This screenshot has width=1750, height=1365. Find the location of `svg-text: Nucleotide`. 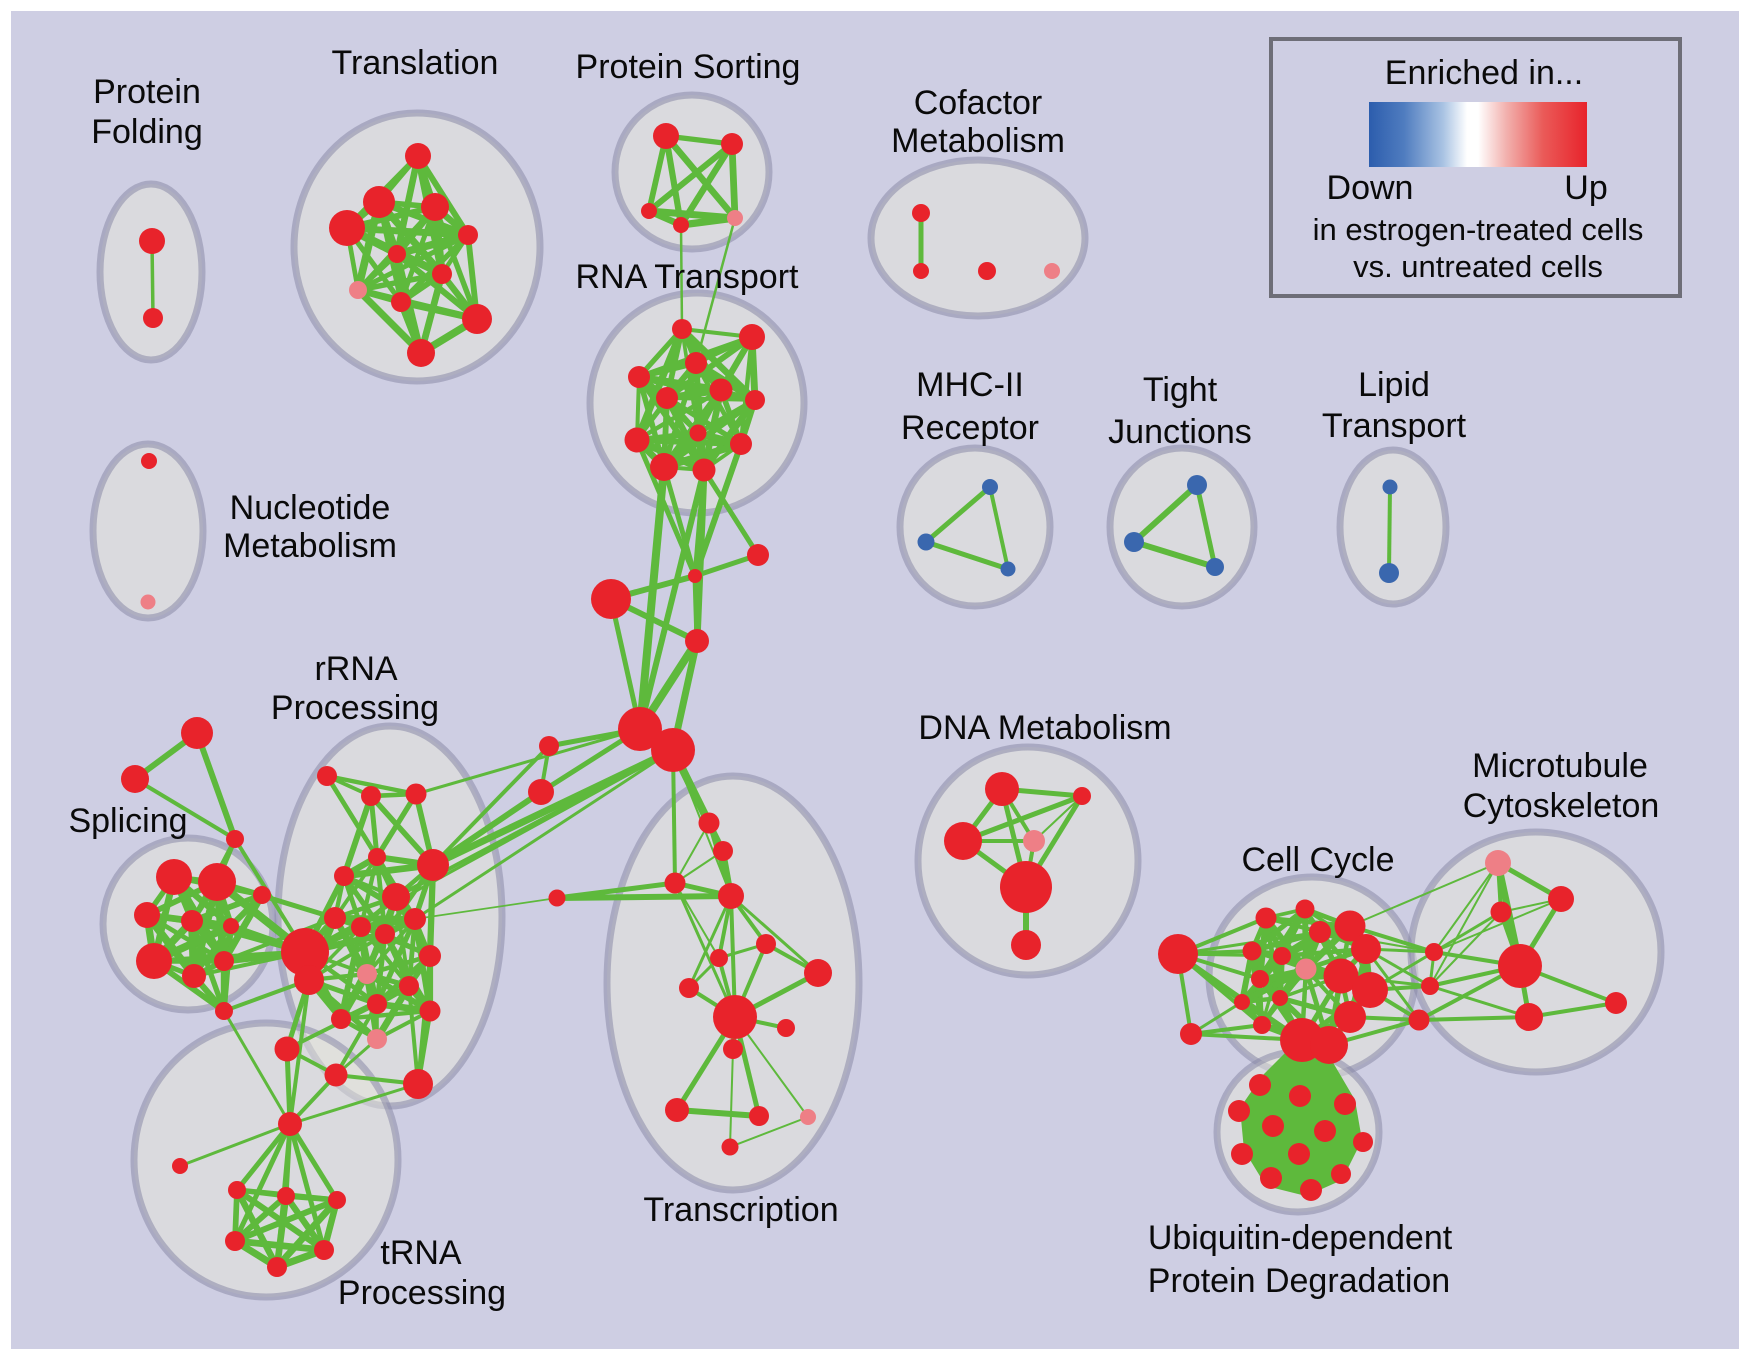

svg-text: Nucleotide is located at coordinates (310, 508).